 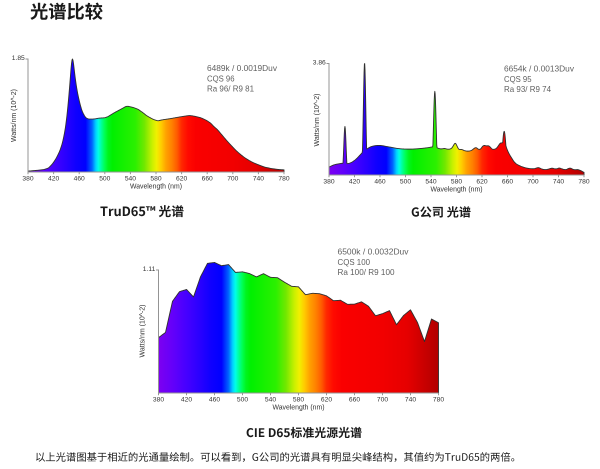 What do you see at coordinates (366, 272) in the screenshot?
I see `svg-text: Ra 100/ R9 100` at bounding box center [366, 272].